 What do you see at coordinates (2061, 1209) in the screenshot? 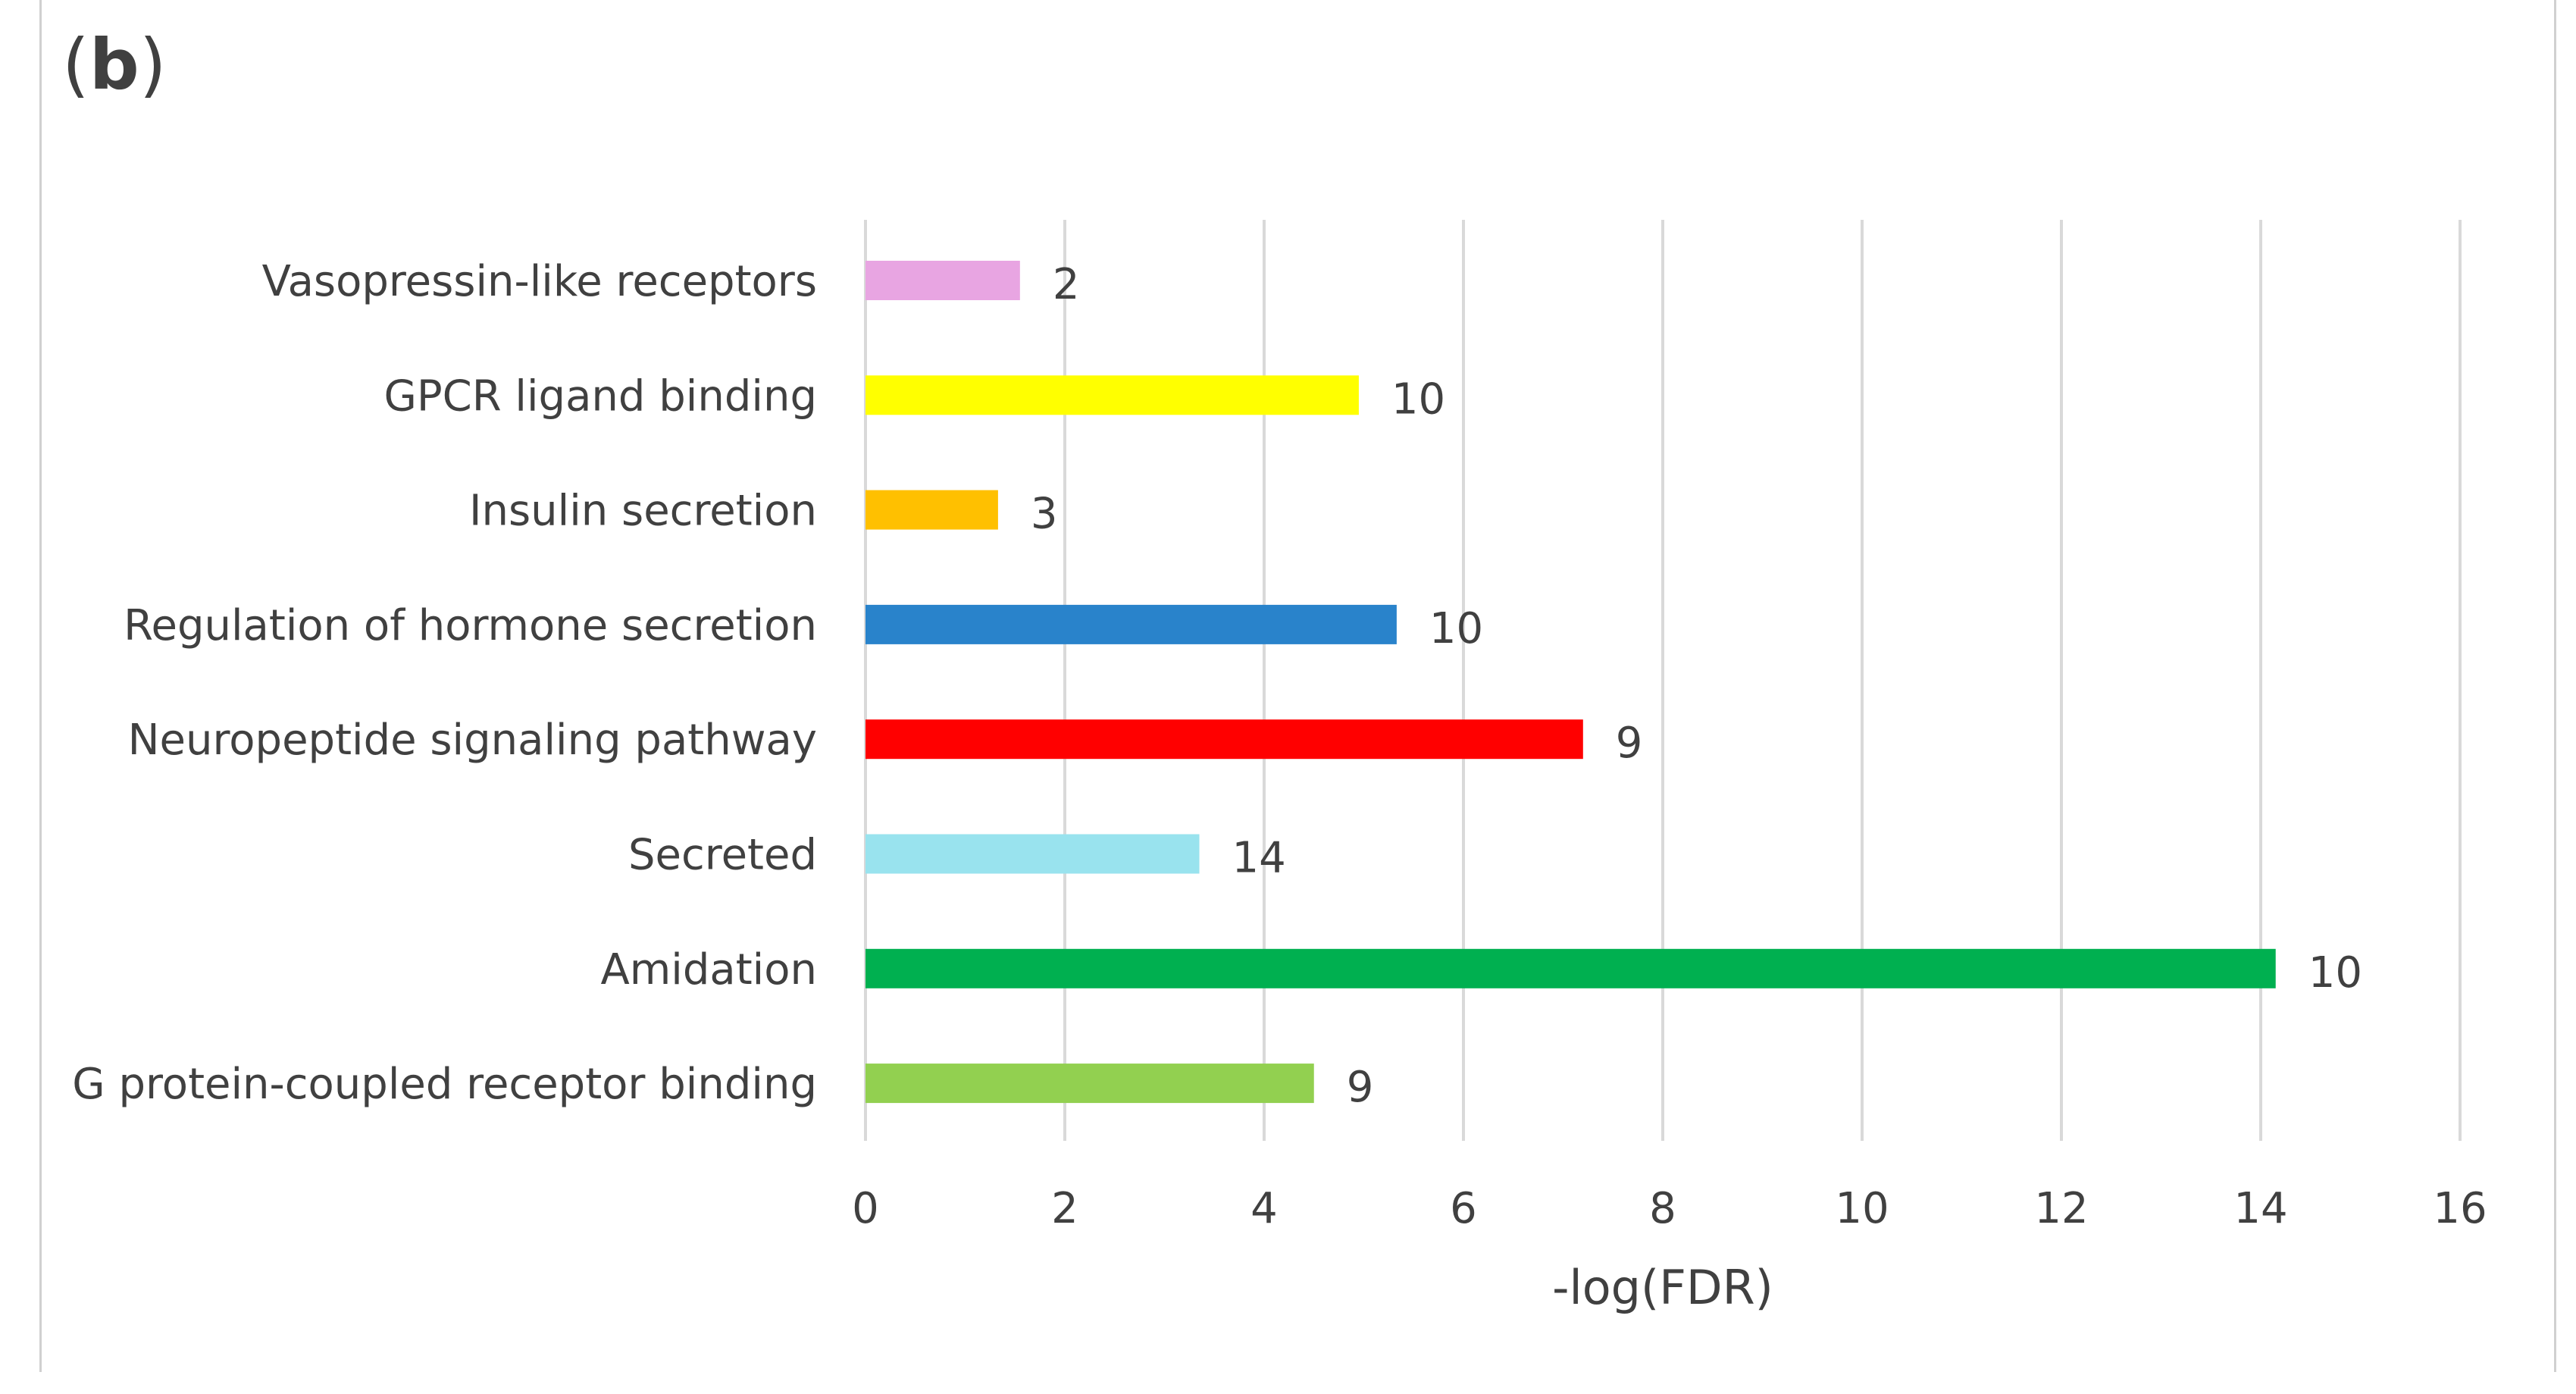
I see `x-tick-label-12: 12` at bounding box center [2061, 1209].